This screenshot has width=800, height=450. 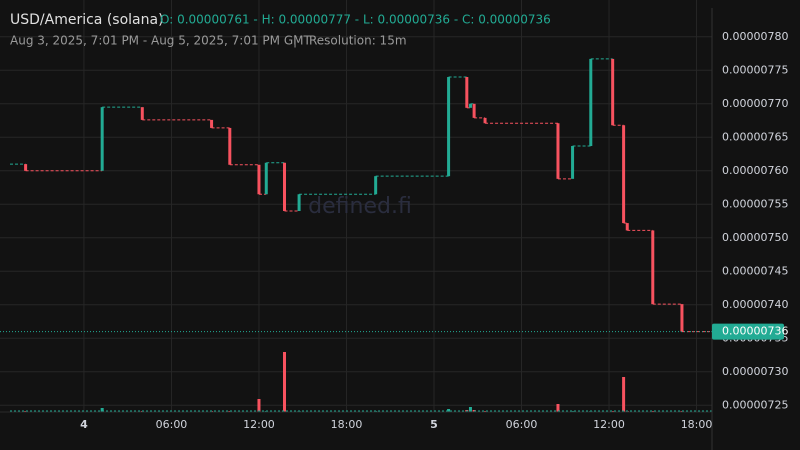 What do you see at coordinates (84, 424) in the screenshot?
I see `x-tick-label: 4` at bounding box center [84, 424].